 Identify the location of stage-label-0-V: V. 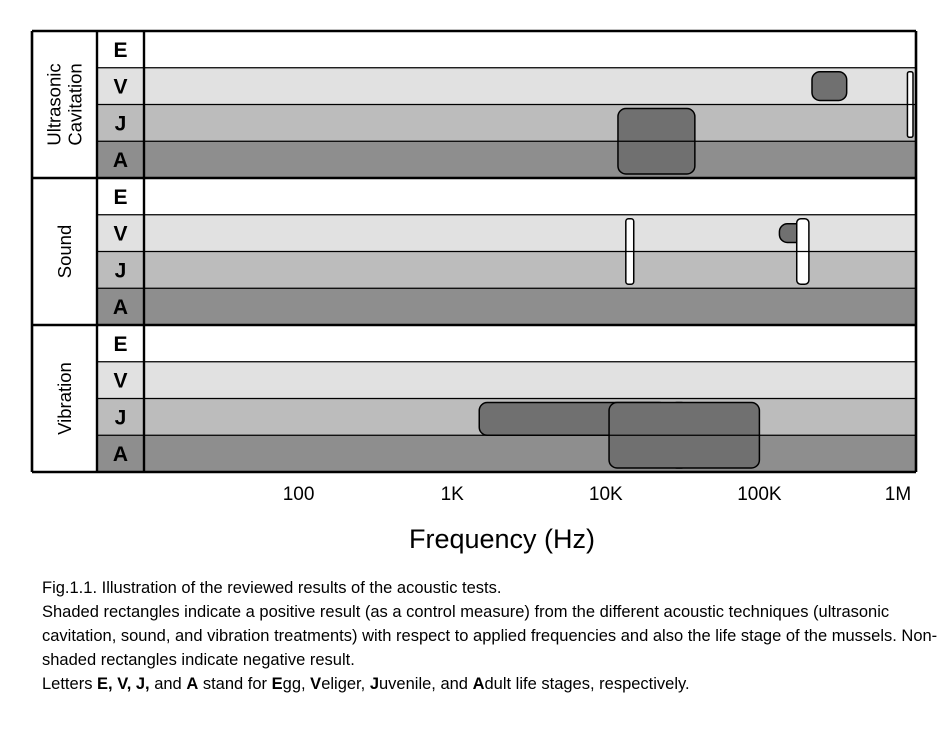
(120, 87).